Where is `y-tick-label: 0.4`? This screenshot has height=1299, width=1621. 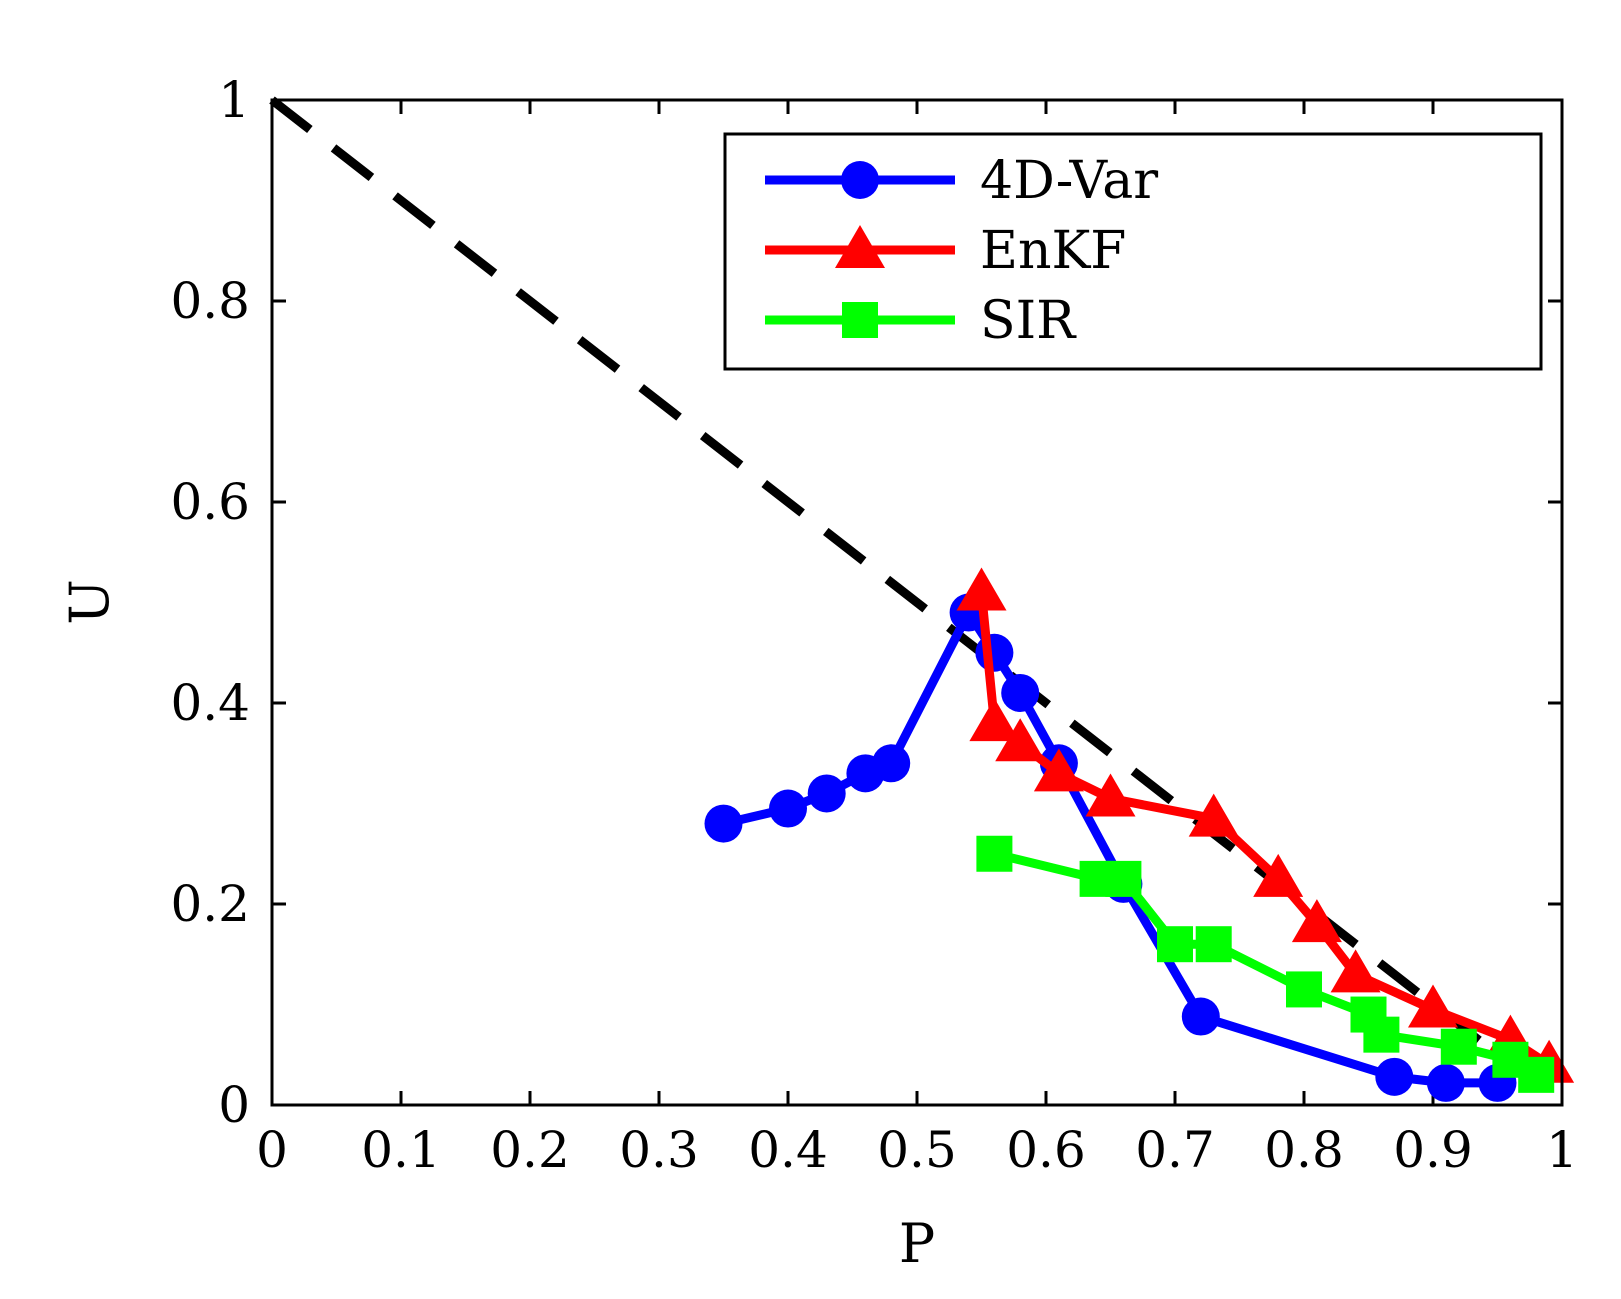
y-tick-label: 0.4 is located at coordinates (210, 703).